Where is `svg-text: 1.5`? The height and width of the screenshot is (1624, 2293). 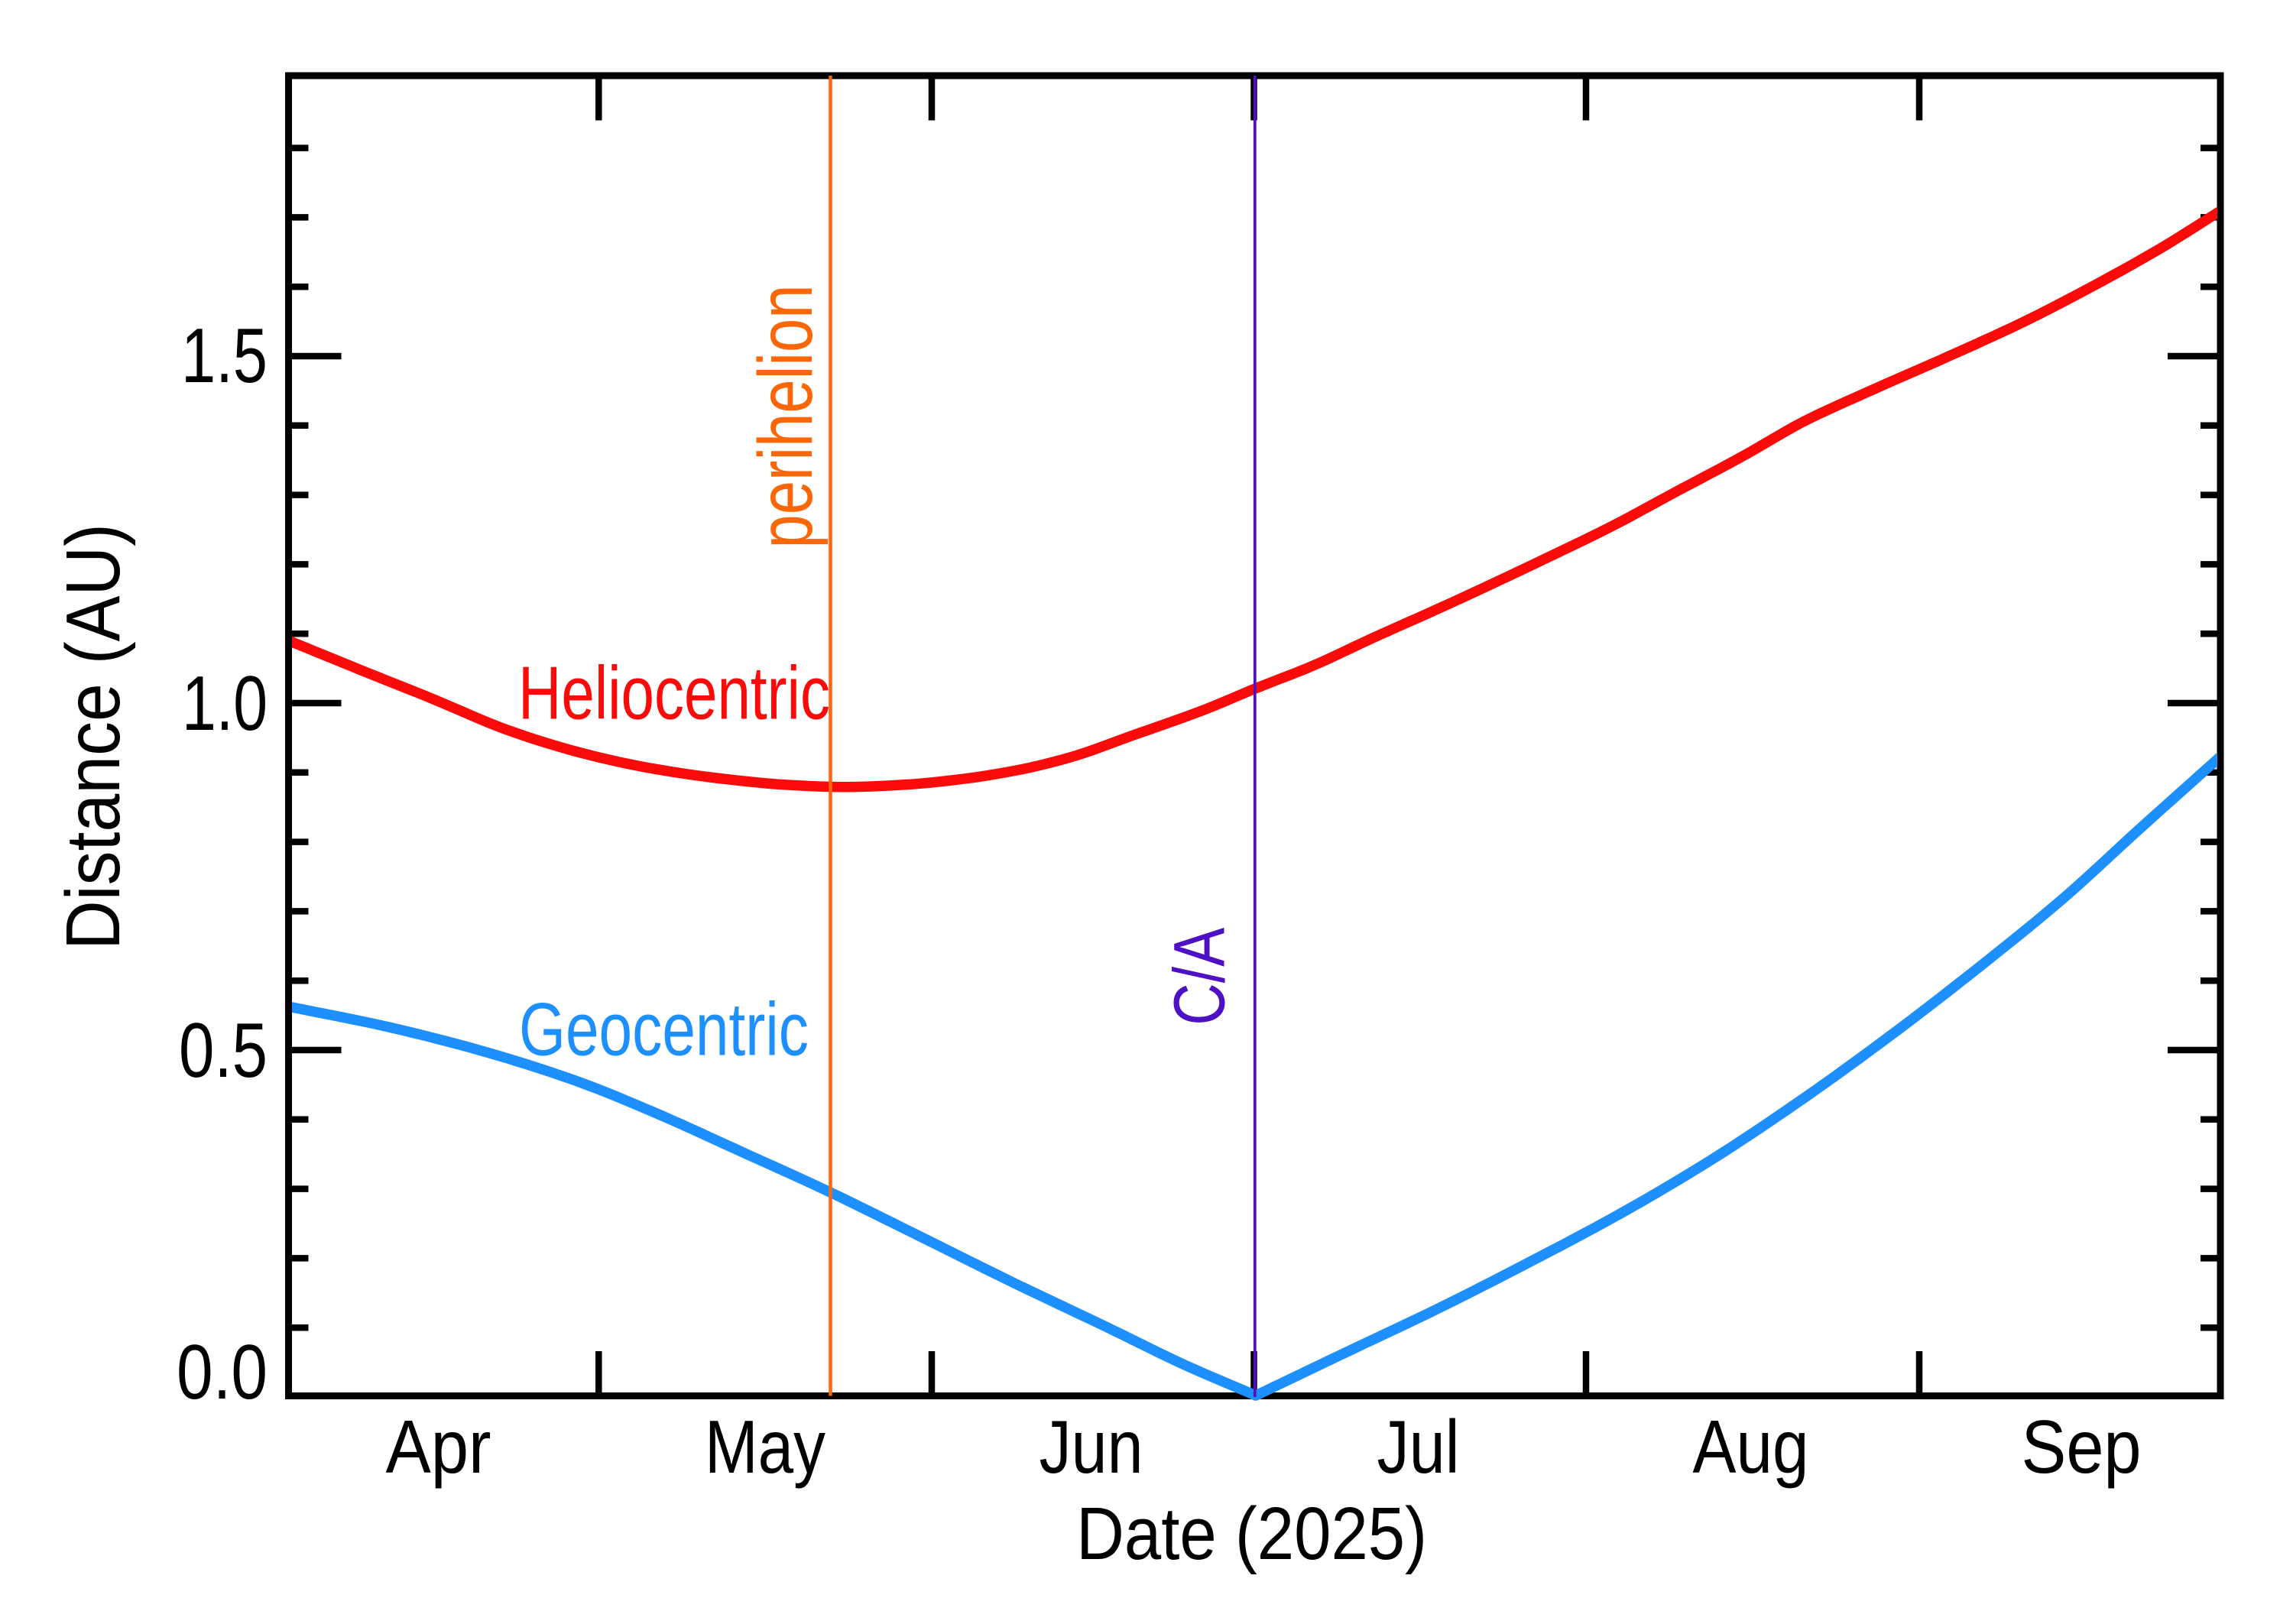 svg-text: 1.5 is located at coordinates (225, 356).